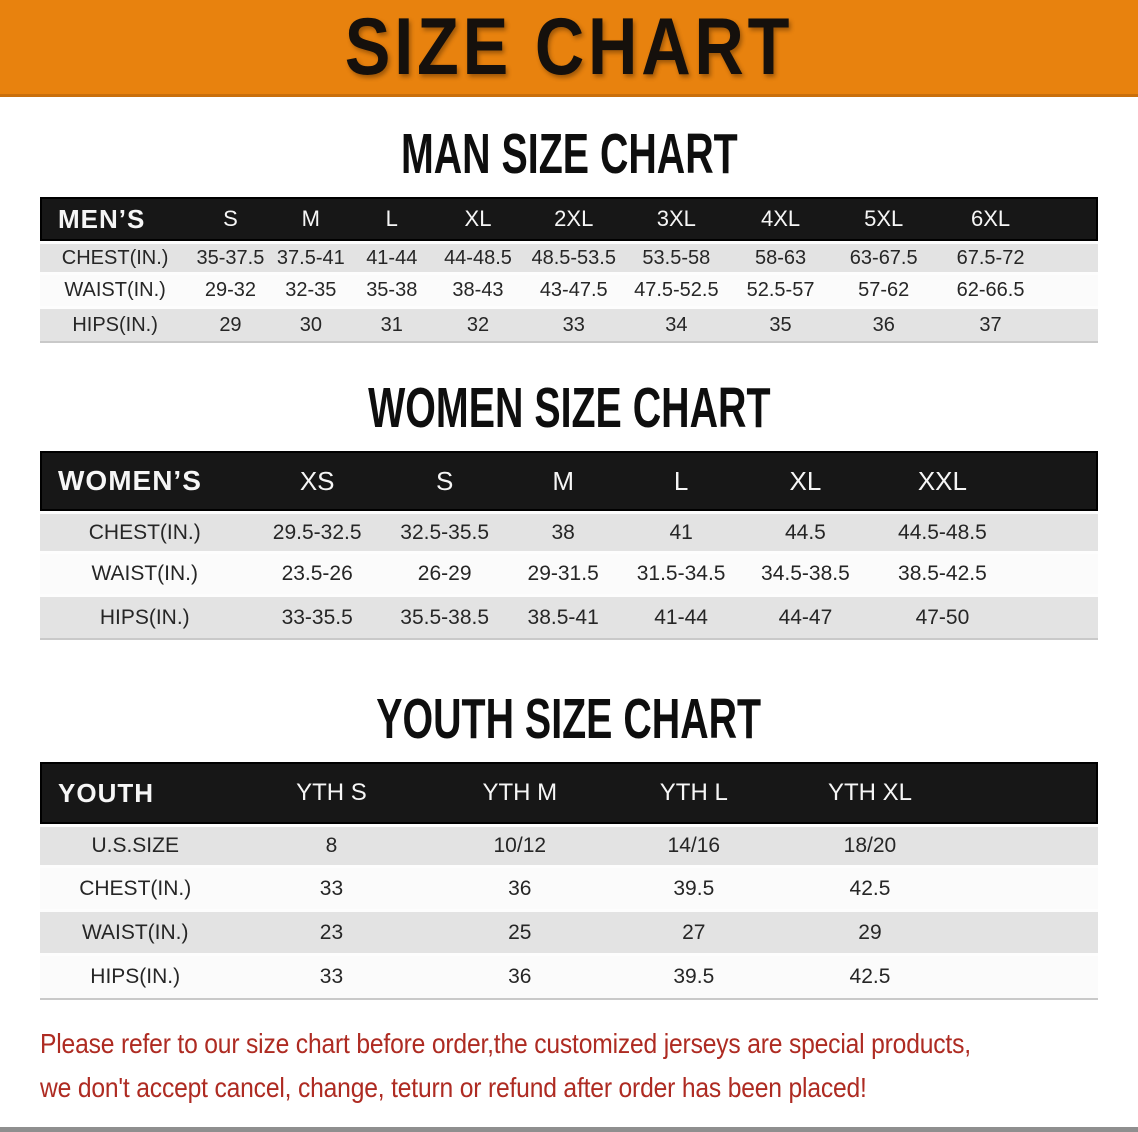 The image size is (1138, 1132). I want to click on size-value-cell: 32.5-35.5, so click(444, 532).